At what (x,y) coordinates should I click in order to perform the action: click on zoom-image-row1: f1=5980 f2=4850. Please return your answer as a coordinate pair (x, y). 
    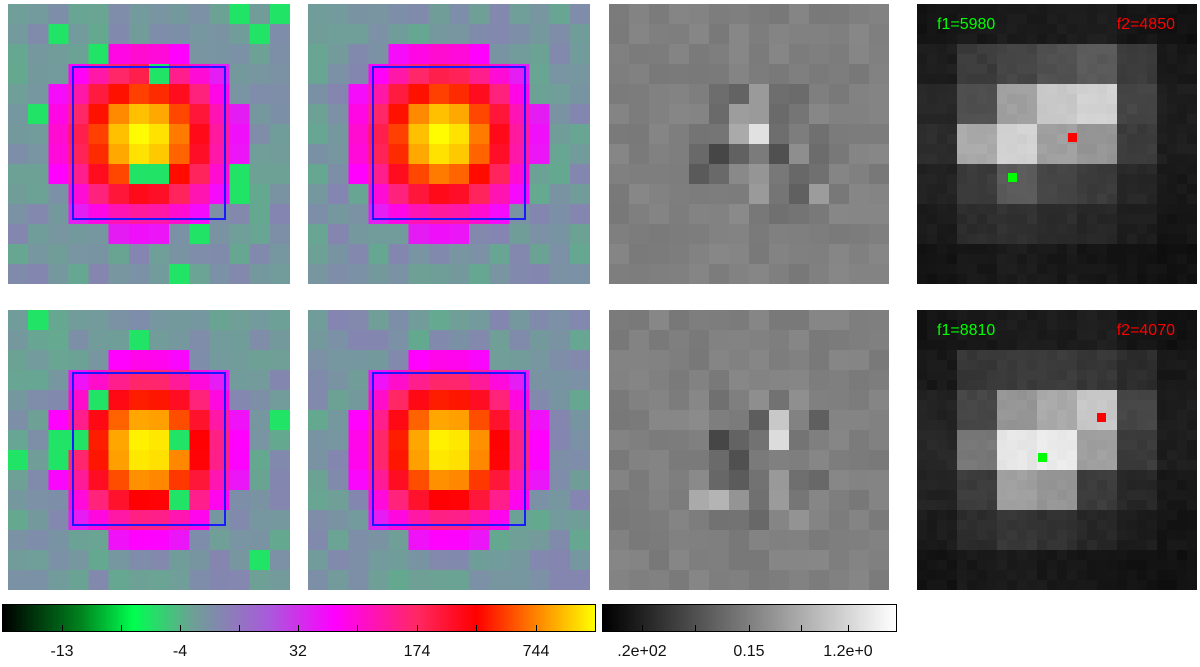
    Looking at the image, I should click on (1057, 144).